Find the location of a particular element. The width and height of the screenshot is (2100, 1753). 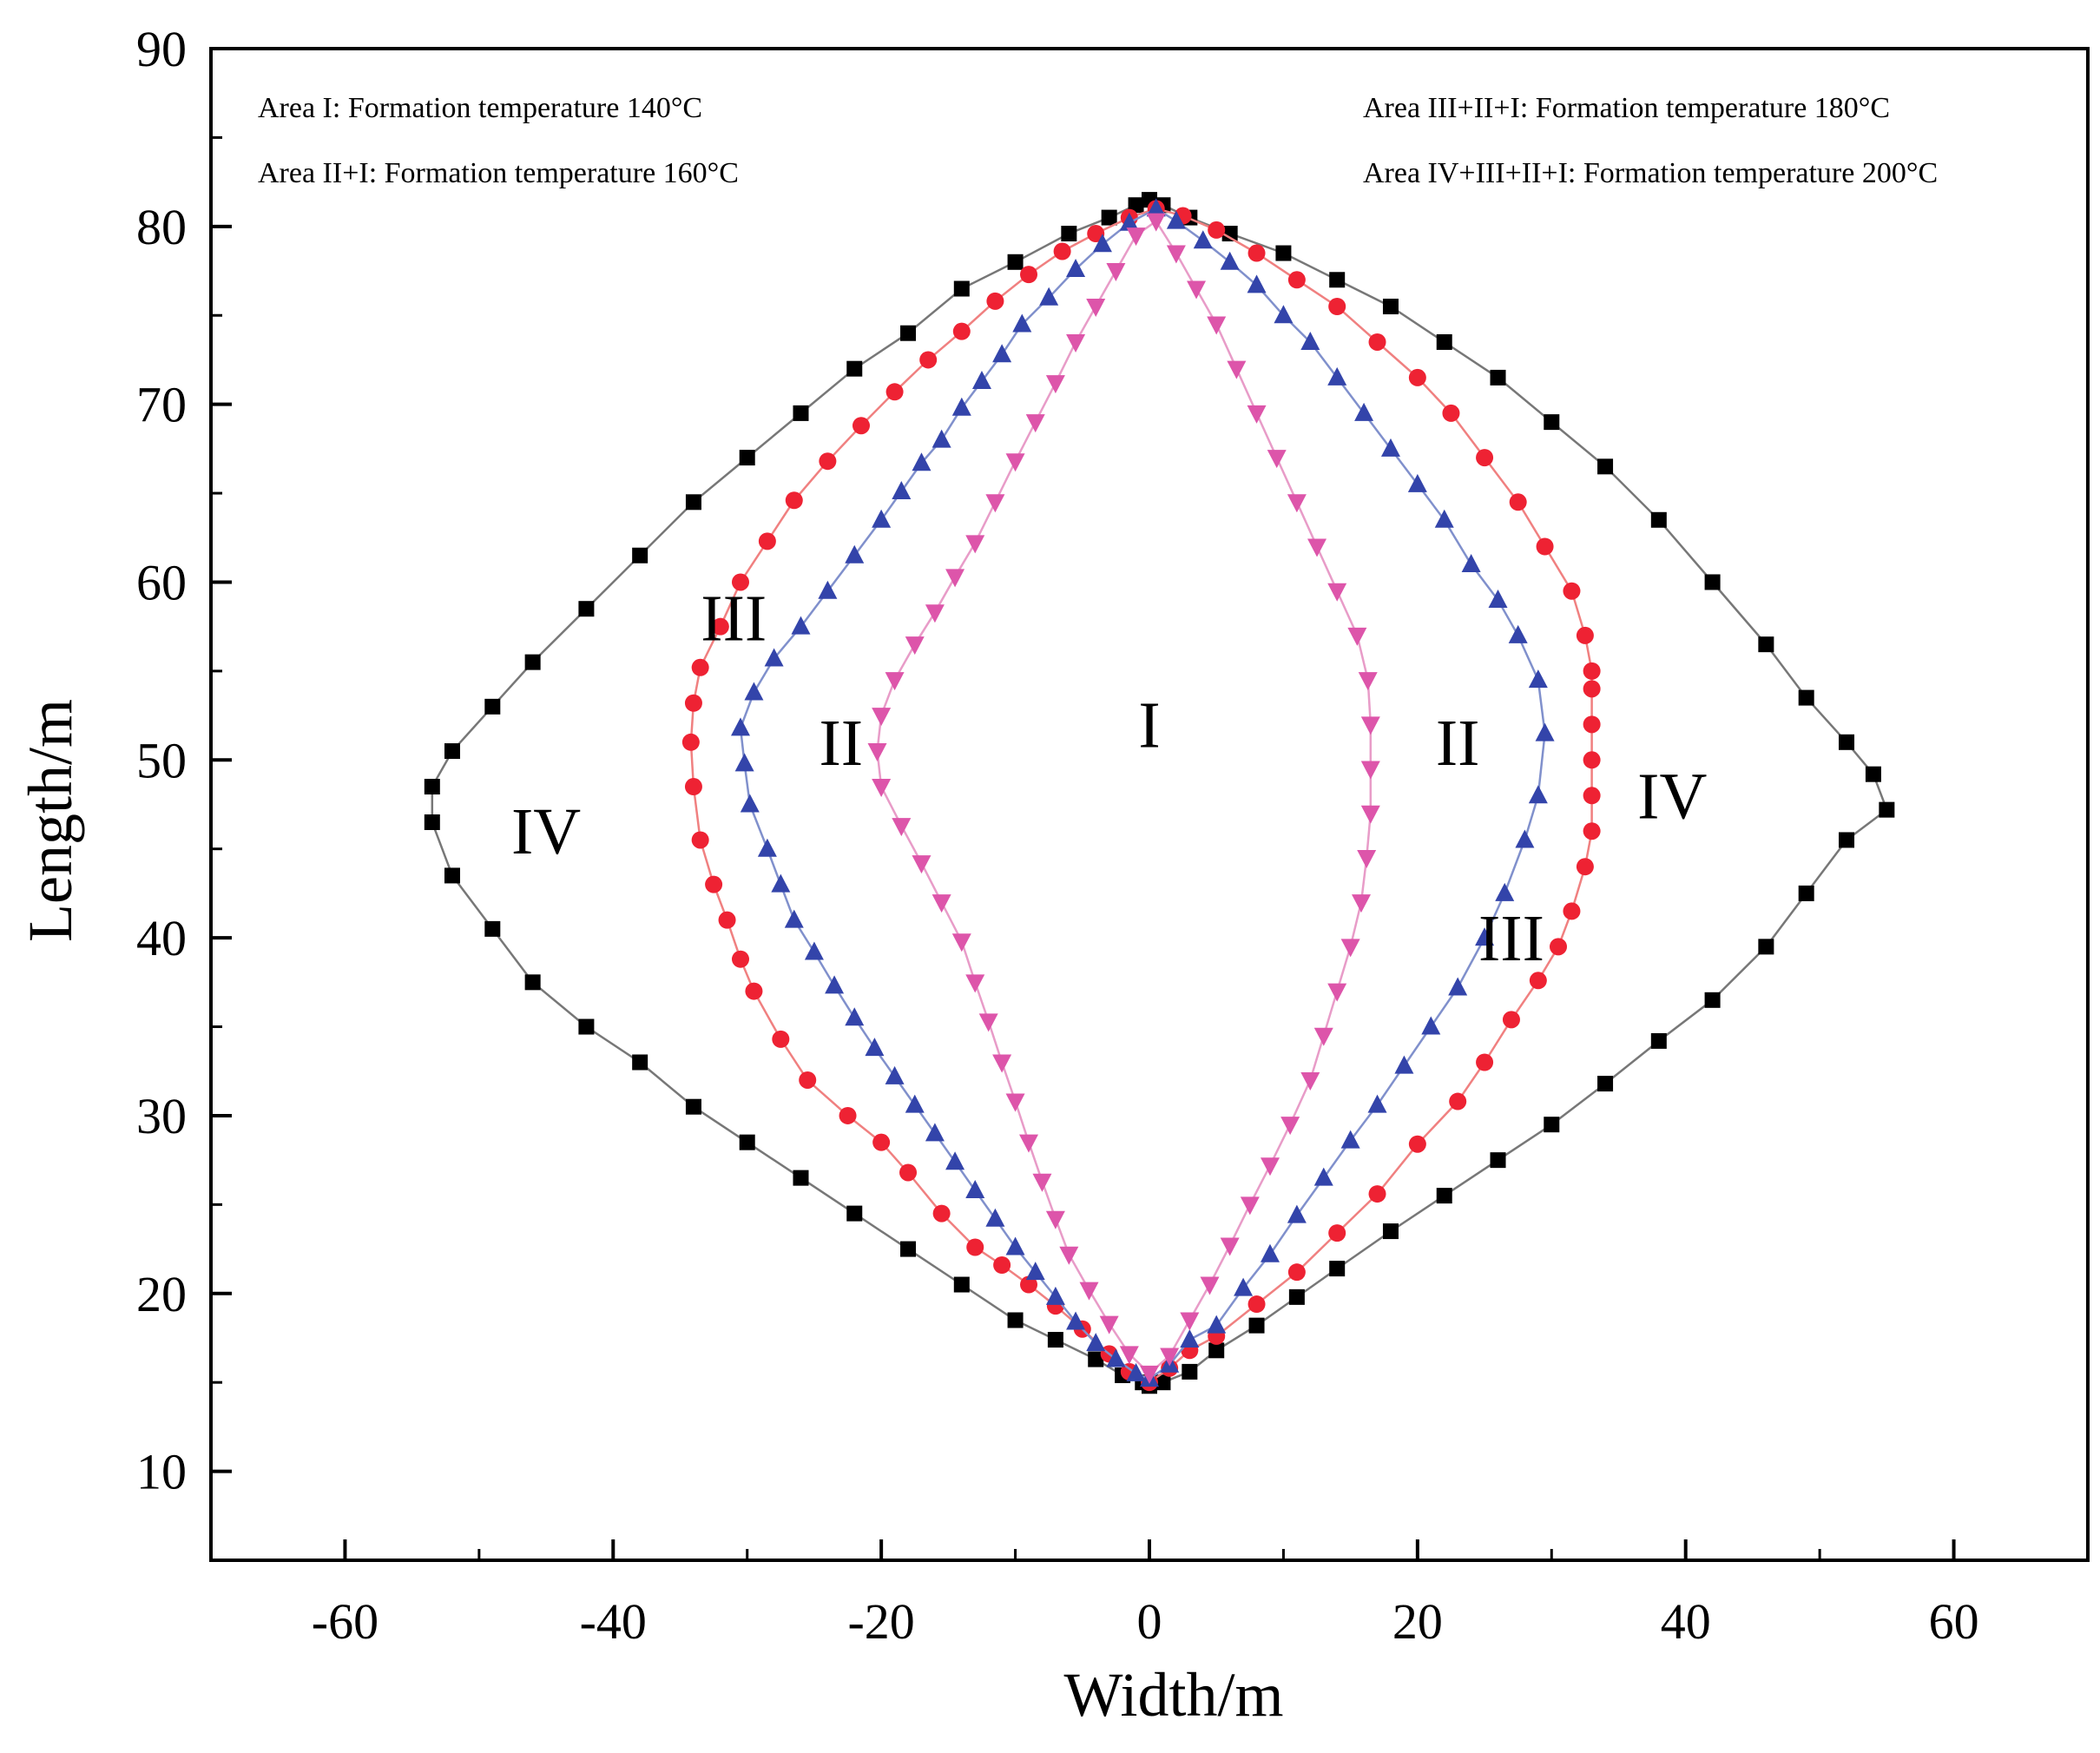

x-tick-label: 40 is located at coordinates (1686, 1621).